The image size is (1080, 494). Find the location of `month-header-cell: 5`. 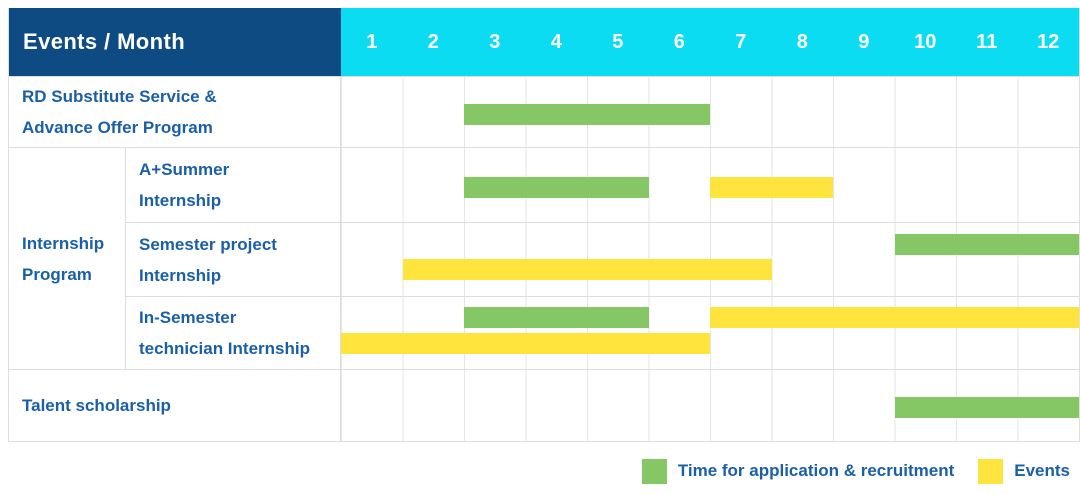

month-header-cell: 5 is located at coordinates (618, 41).